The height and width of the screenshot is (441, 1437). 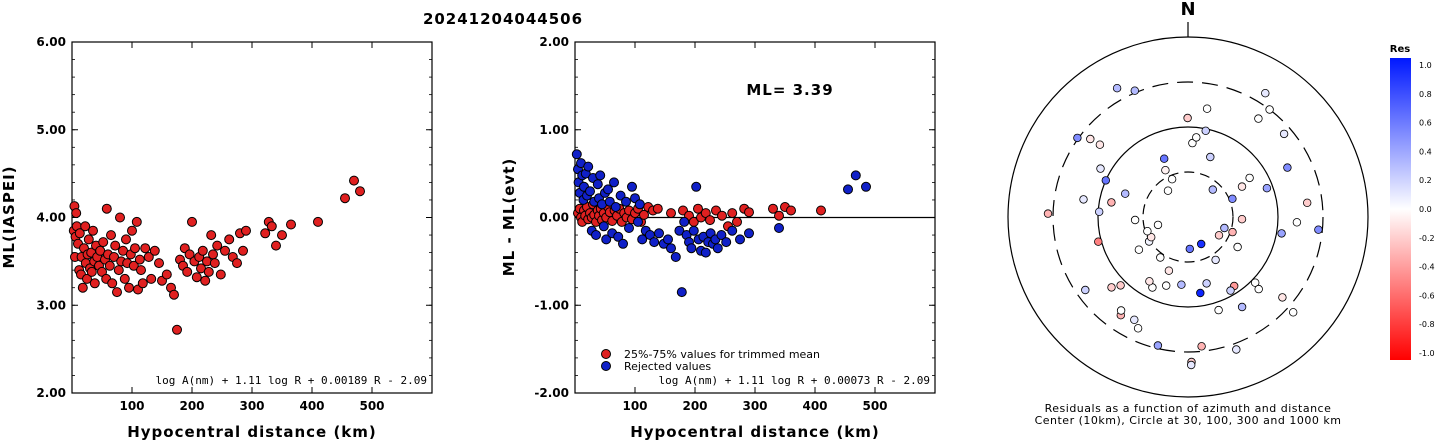 I want to click on x-tick-label: 500, so click(x=371, y=406).